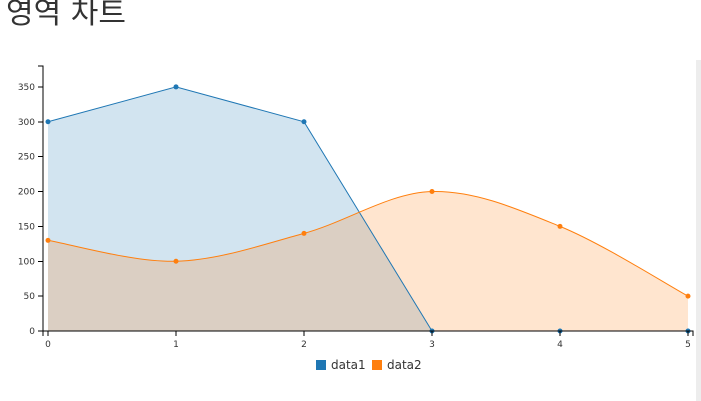 The width and height of the screenshot is (701, 401). Describe the element at coordinates (432, 345) in the screenshot. I see `x-tick-label: 3` at that location.